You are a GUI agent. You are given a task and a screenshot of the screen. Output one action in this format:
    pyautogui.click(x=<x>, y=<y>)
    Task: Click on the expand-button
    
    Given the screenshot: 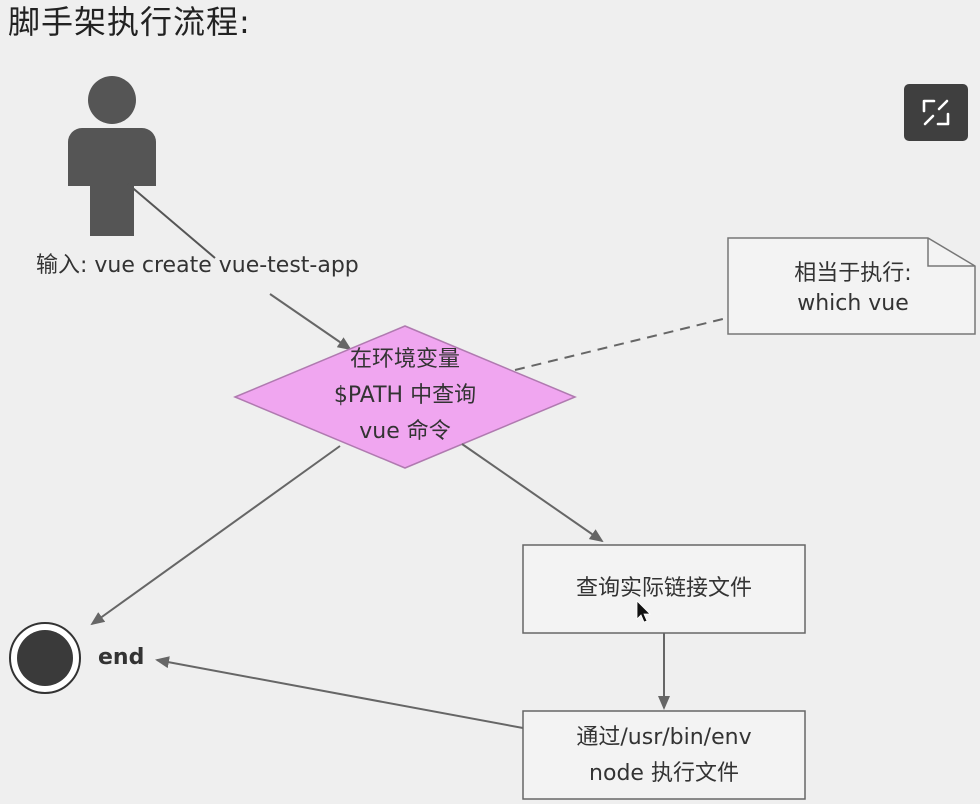 What is the action you would take?
    pyautogui.click(x=936, y=112)
    